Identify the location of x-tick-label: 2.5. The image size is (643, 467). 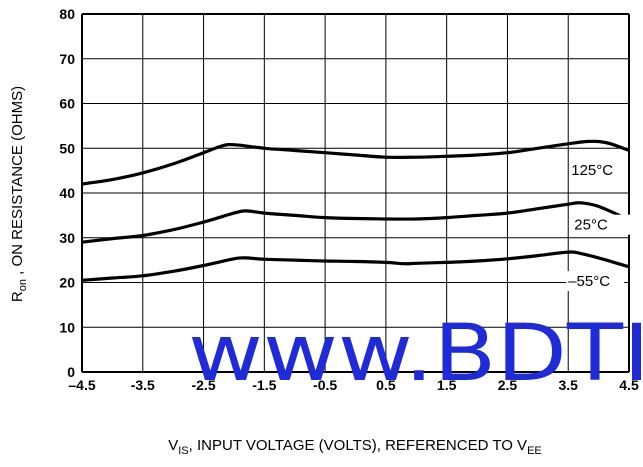
(508, 385).